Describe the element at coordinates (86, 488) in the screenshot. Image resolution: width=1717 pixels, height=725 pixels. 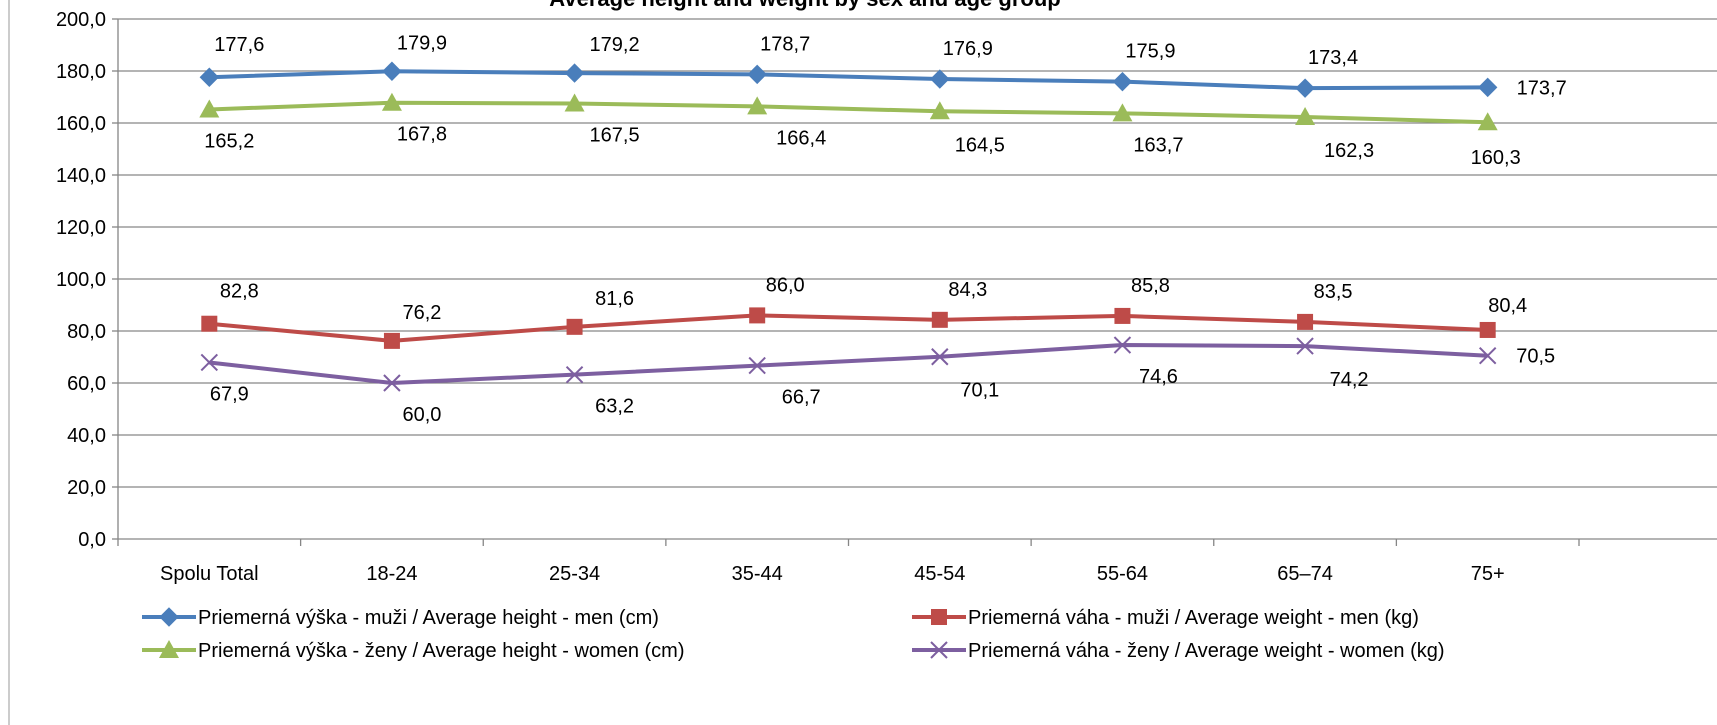
I see `y-tick-label: 20,0` at that location.